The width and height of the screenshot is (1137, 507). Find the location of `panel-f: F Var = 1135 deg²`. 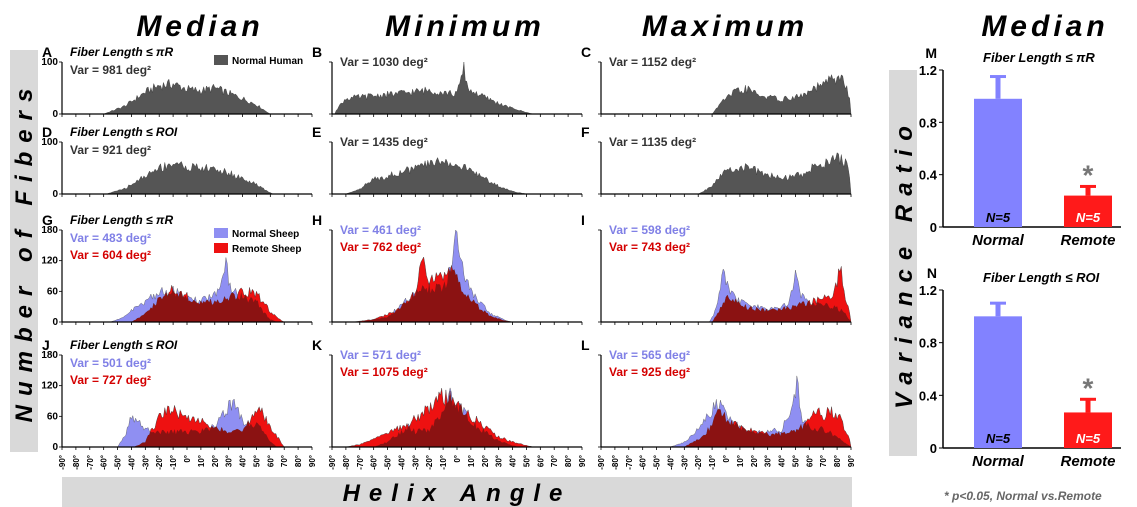

panel-f: F Var = 1135 deg² is located at coordinates (716, 160).